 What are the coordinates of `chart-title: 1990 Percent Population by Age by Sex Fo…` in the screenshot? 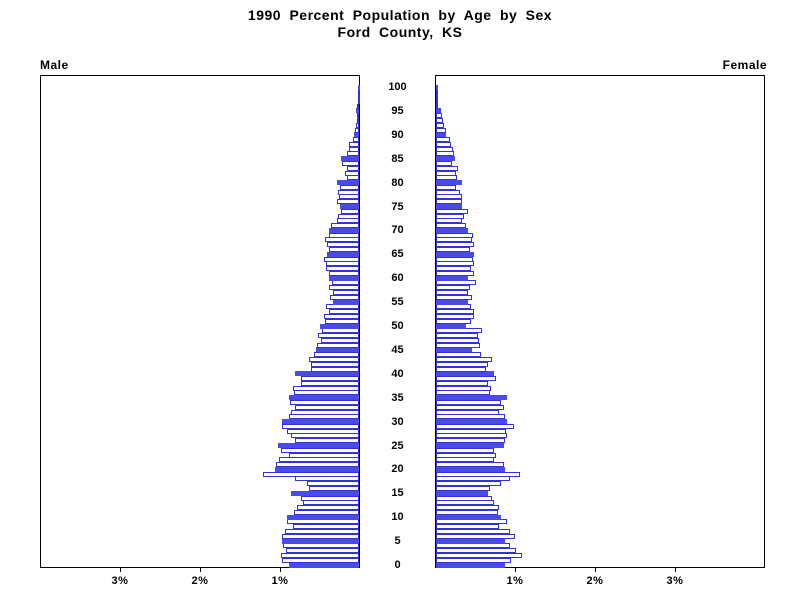 It's located at (400, 24).